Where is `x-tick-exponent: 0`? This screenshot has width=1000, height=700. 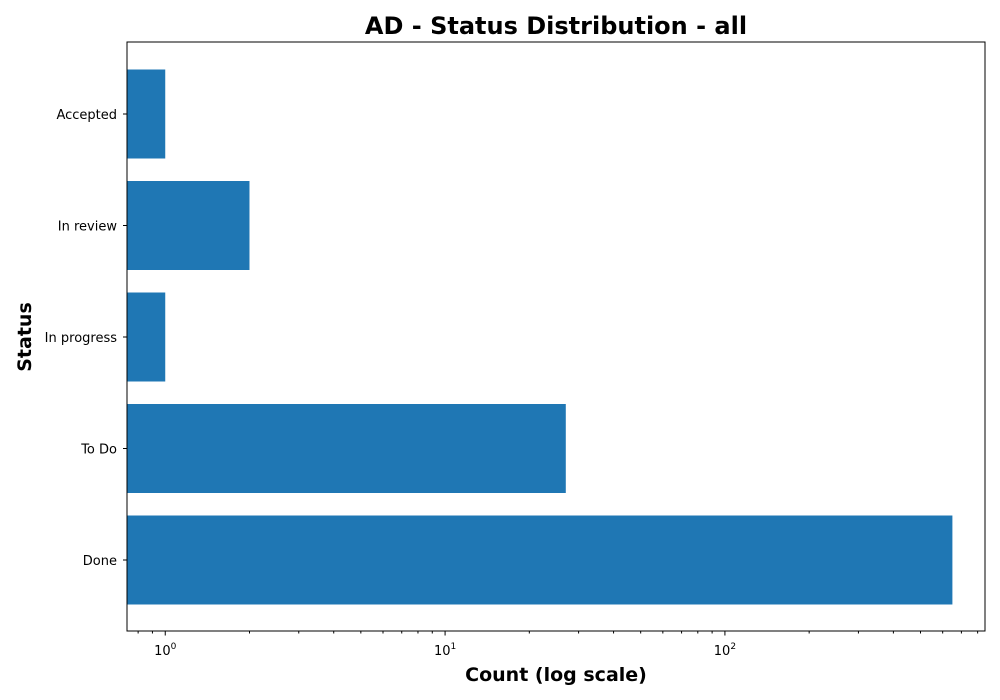 x-tick-exponent: 0 is located at coordinates (174, 647).